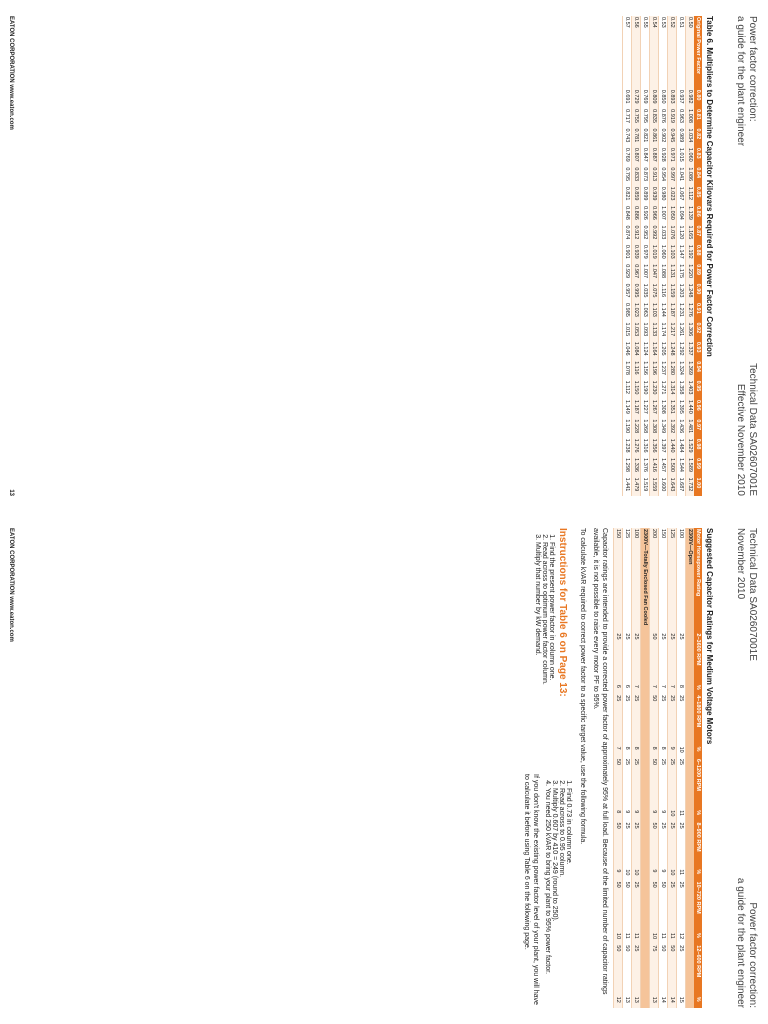  I want to click on table-cell: 0.56, so click(636, 52).